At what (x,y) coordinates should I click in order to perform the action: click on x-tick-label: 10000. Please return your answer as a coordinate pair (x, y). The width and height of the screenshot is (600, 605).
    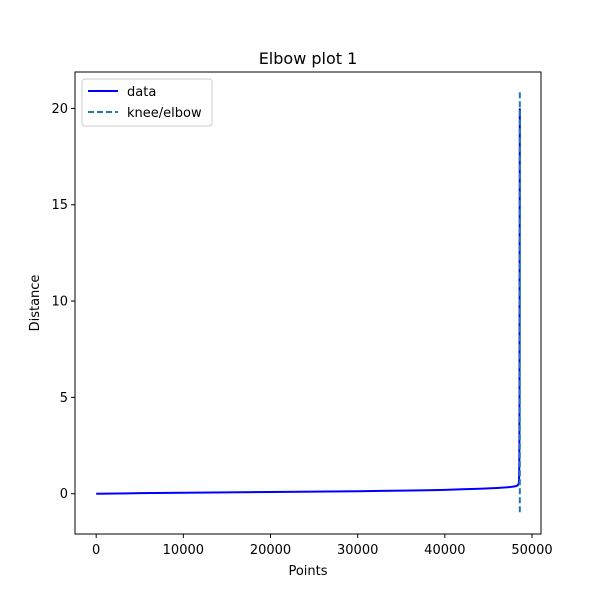
    Looking at the image, I should click on (183, 550).